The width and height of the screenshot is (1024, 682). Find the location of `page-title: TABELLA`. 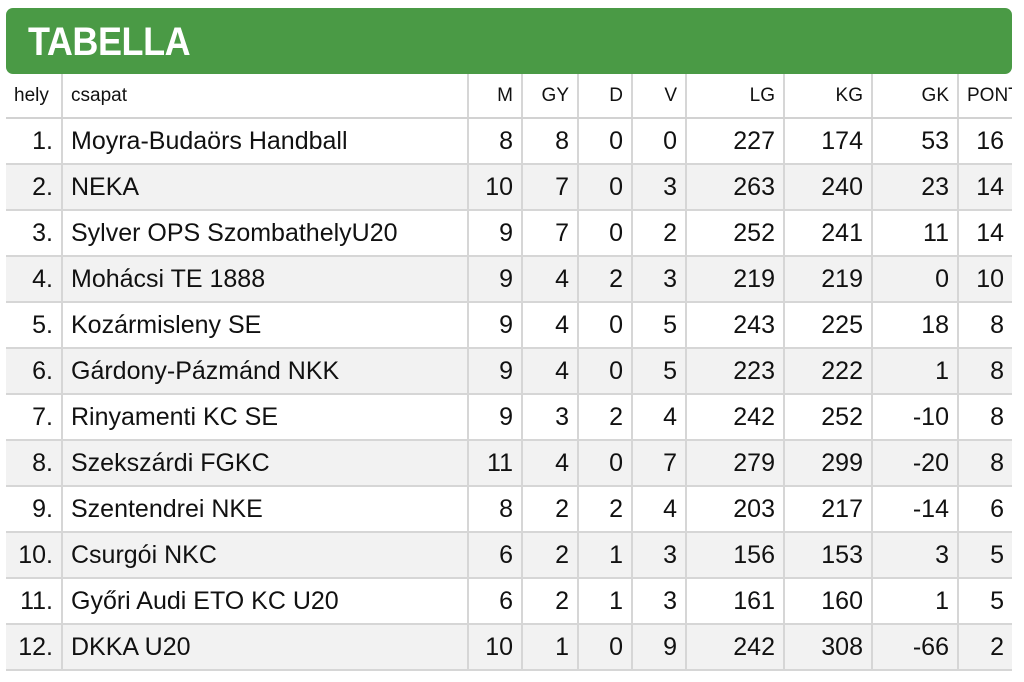

page-title: TABELLA is located at coordinates (109, 42).